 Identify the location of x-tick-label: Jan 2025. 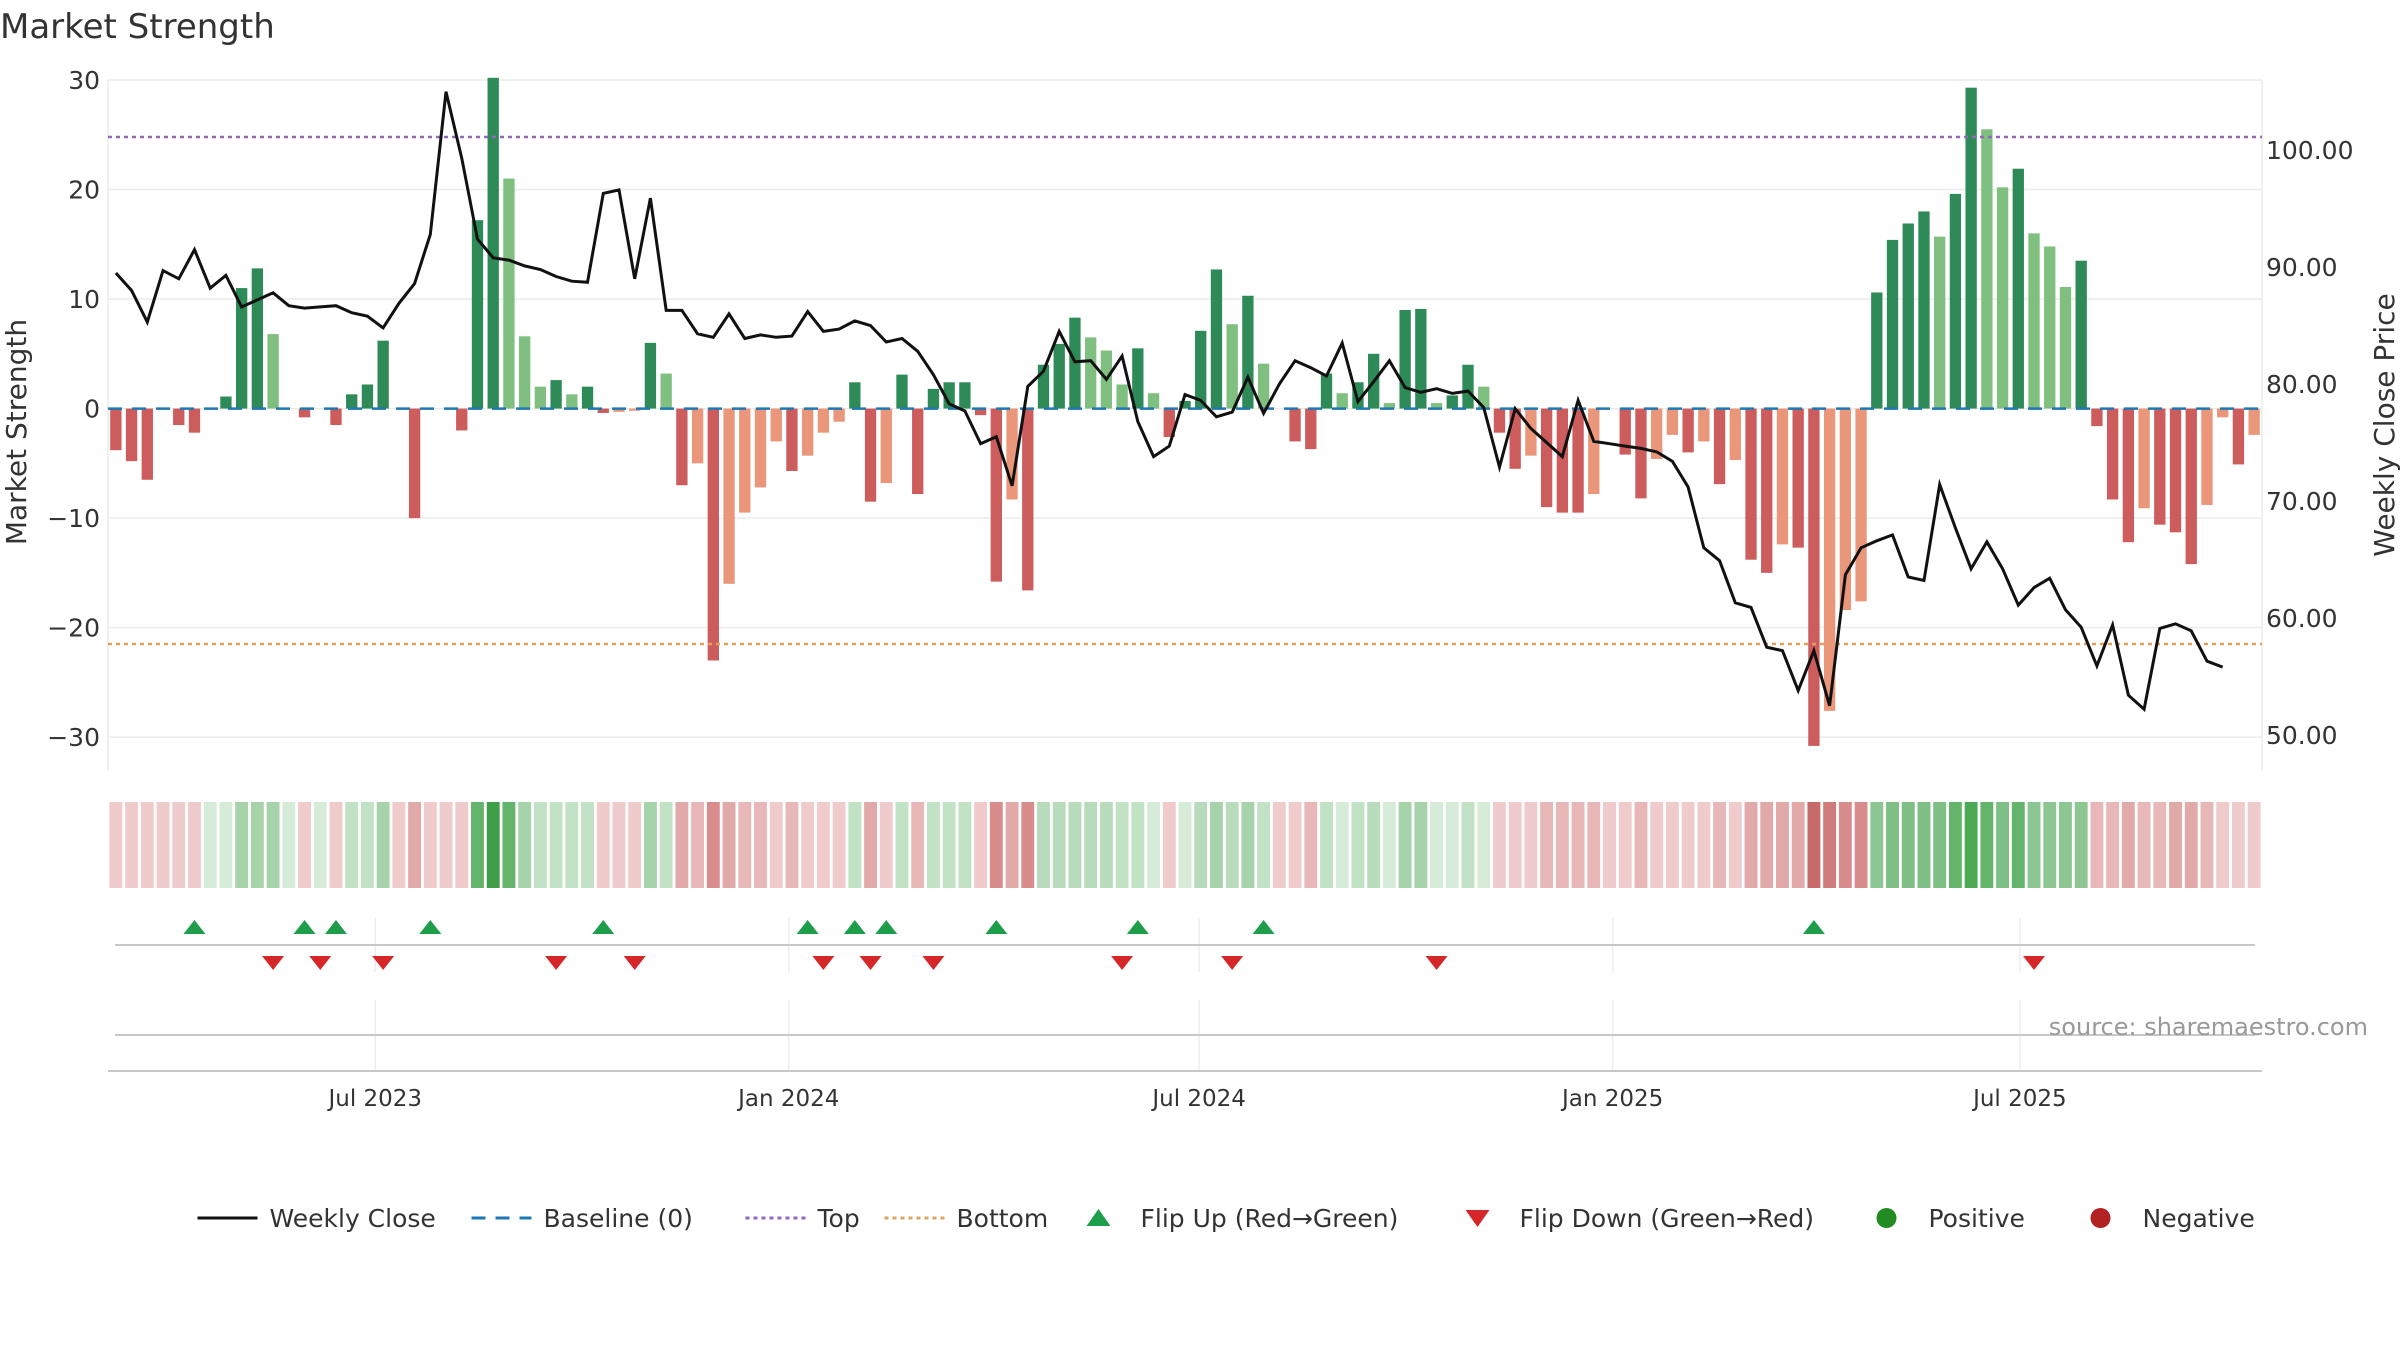
(1611, 1099).